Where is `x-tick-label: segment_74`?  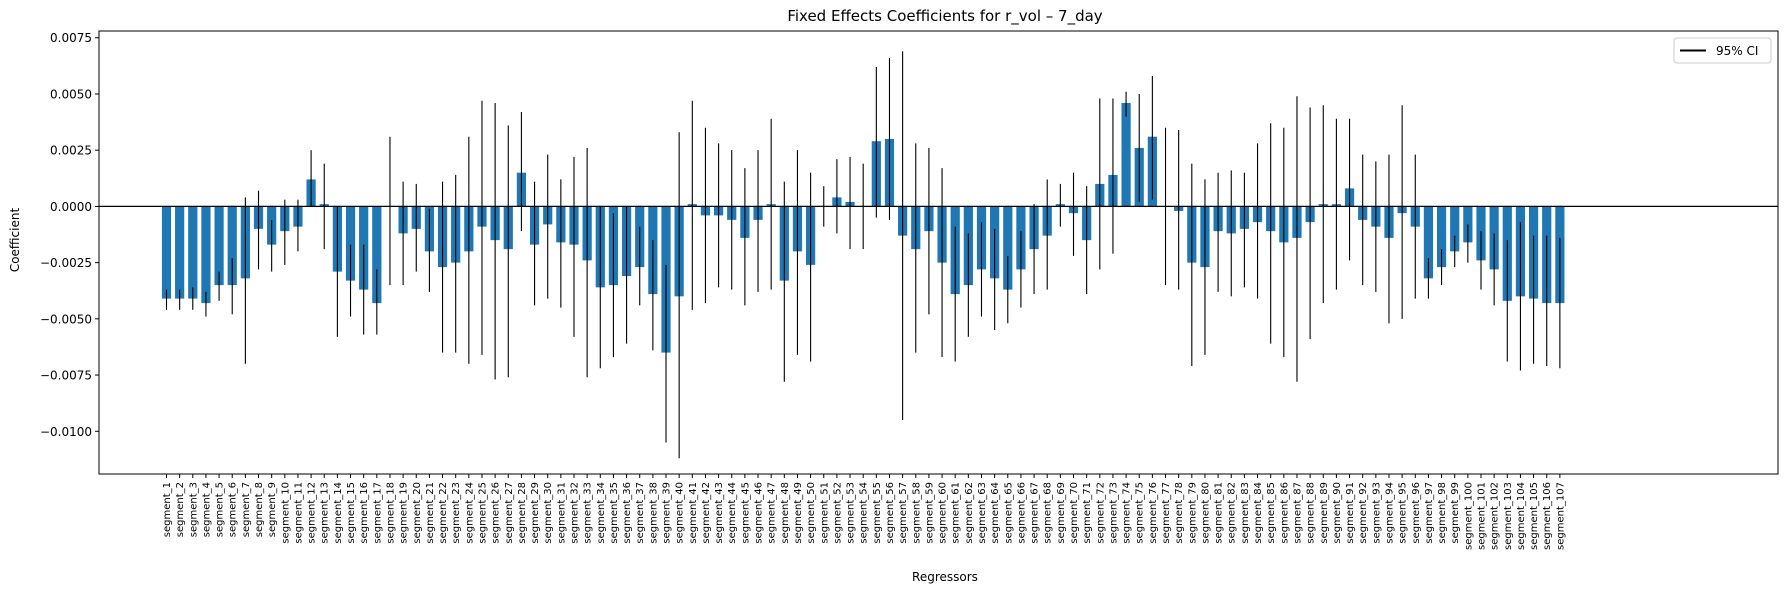
x-tick-label: segment_74 is located at coordinates (1127, 513).